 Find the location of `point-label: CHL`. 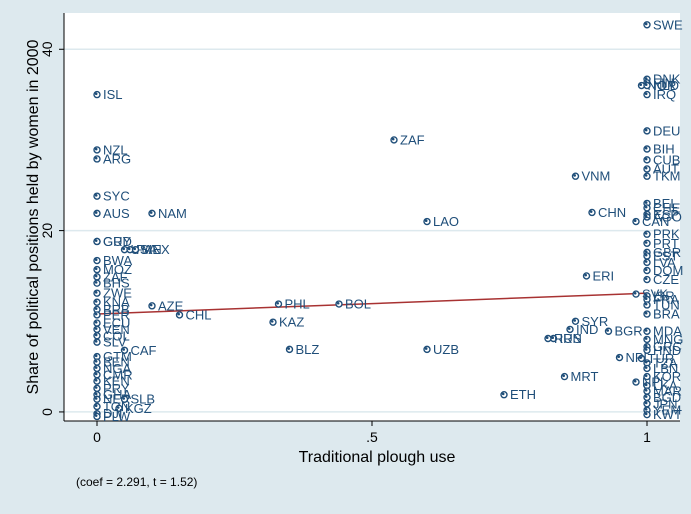

point-label: CHL is located at coordinates (199, 314).